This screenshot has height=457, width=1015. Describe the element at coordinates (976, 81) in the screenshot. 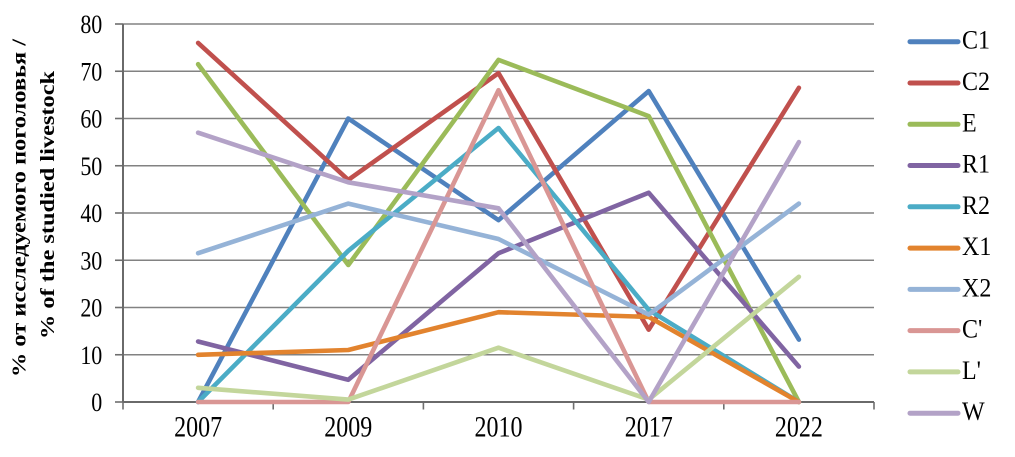

I see `svg-text: C2` at that location.